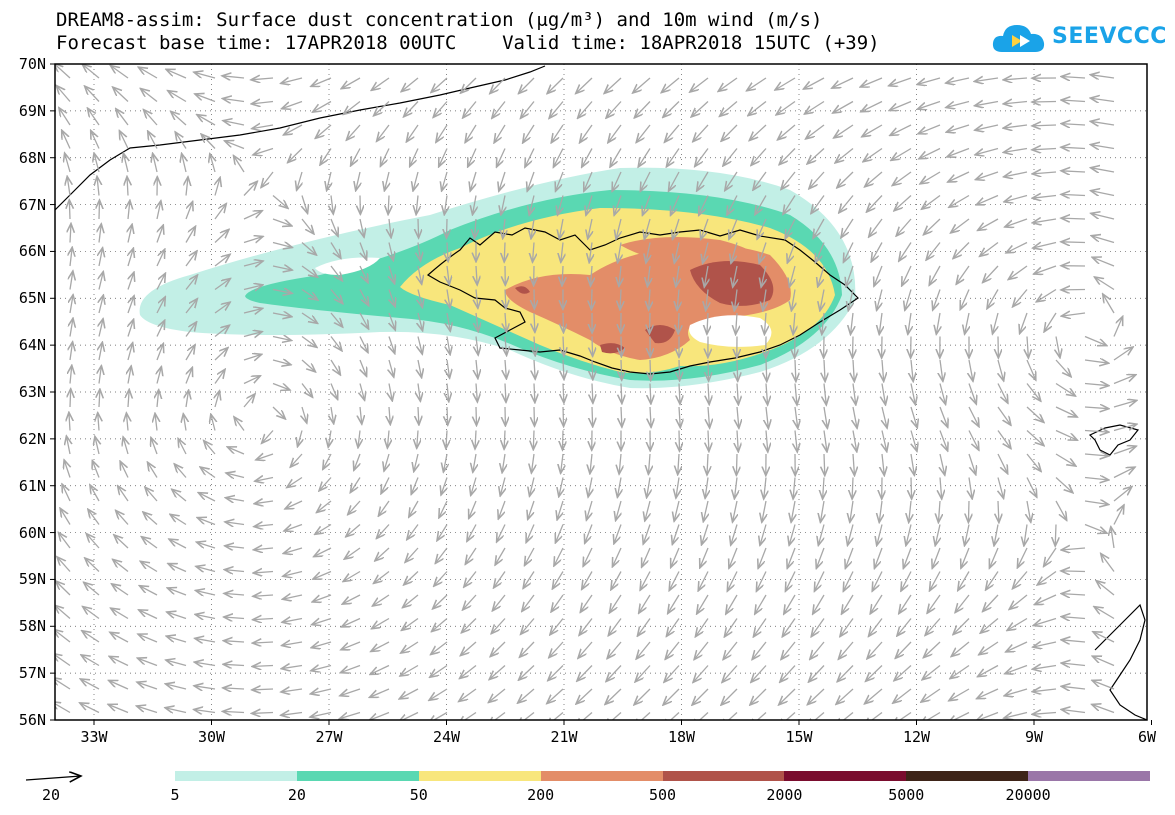 The width and height of the screenshot is (1175, 815). I want to click on lon-tick-label: 18W, so click(681, 737).